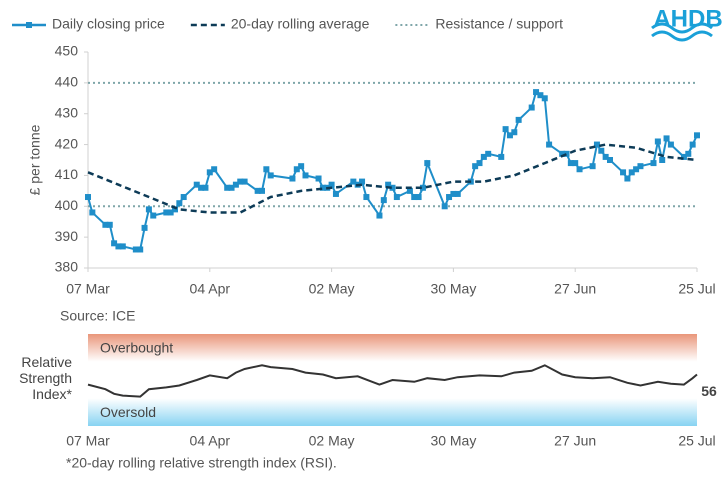 The height and width of the screenshot is (478, 728). Describe the element at coordinates (709, 391) in the screenshot. I see `rsi-value-label: 56` at that location.